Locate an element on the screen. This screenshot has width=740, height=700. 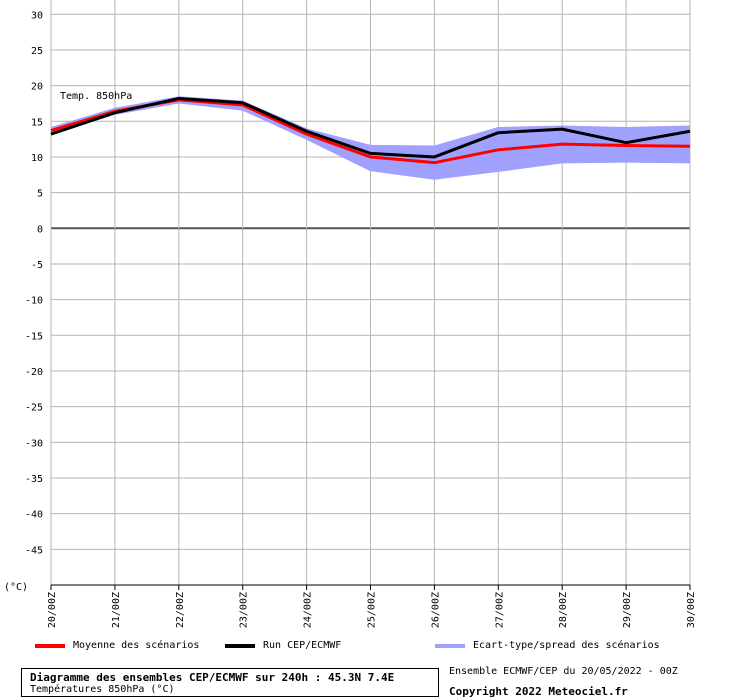
x-tick-label: 28/00Z is located at coordinates (563, 610).